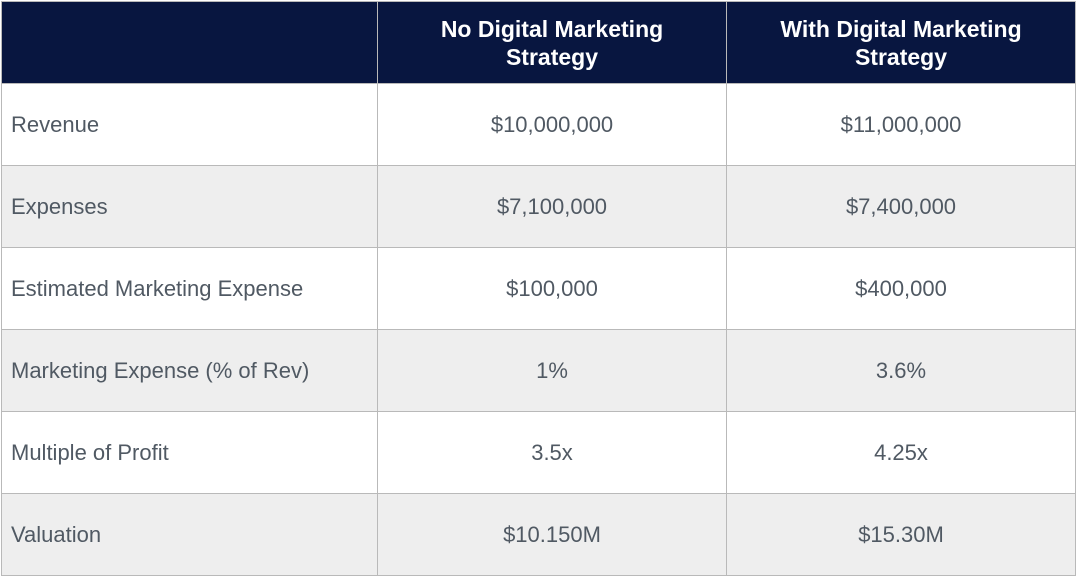 Image resolution: width=1076 pixels, height=581 pixels. Describe the element at coordinates (552, 370) in the screenshot. I see `no-strategy-value: 1%` at that location.